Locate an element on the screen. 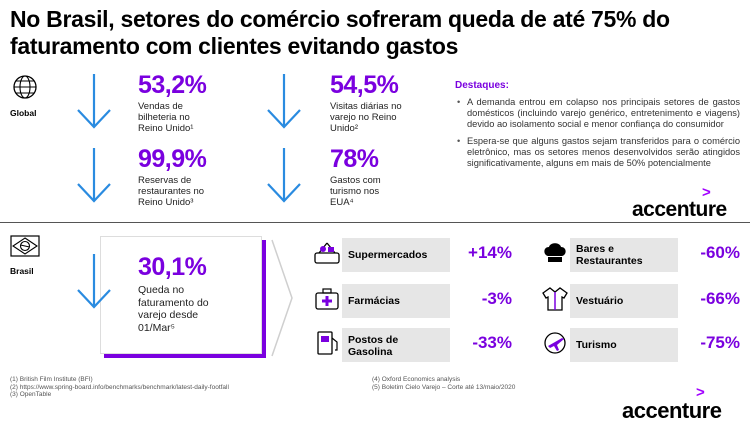  stat-value: 30,1% is located at coordinates (172, 267).